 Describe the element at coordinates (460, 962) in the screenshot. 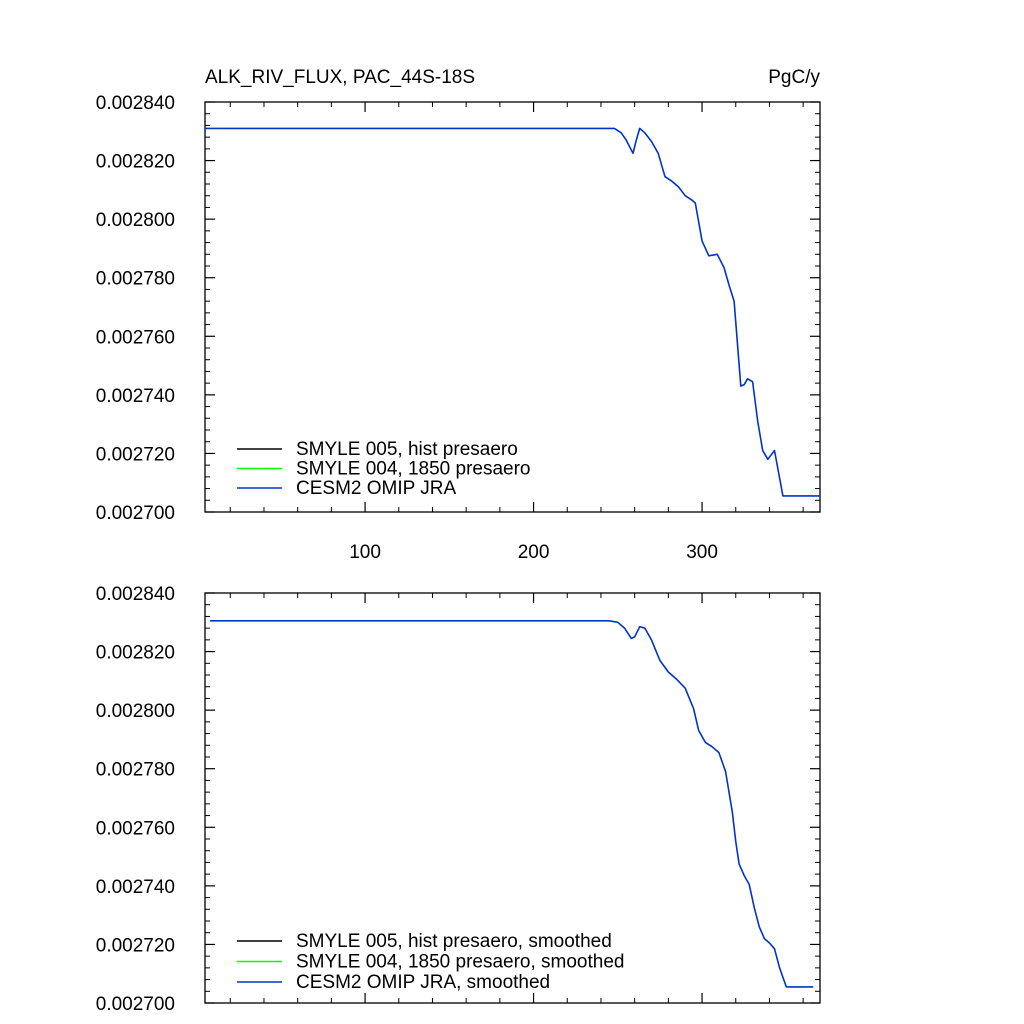

I see `legend-label: SMYLE 004, 1850 presaero, smoothed` at that location.